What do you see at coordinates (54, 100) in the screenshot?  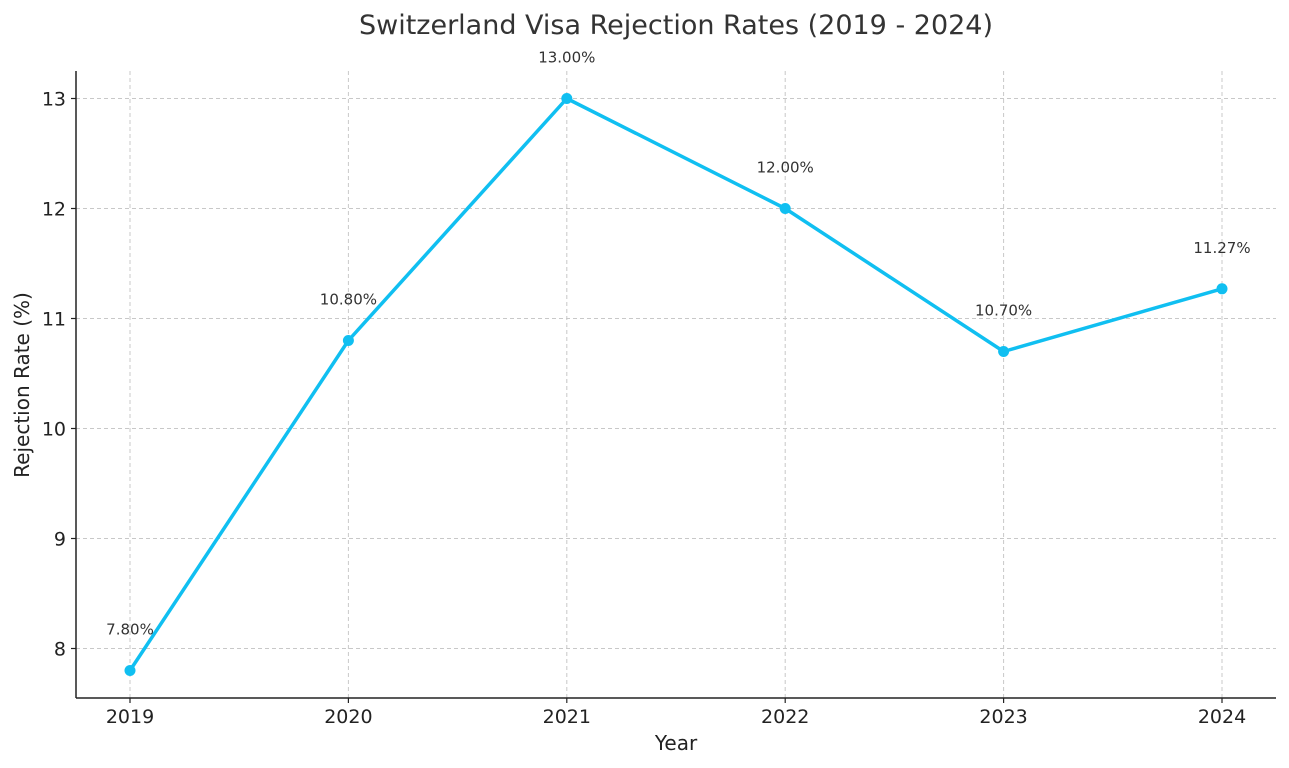 I see `y-tick-label: 13` at bounding box center [54, 100].